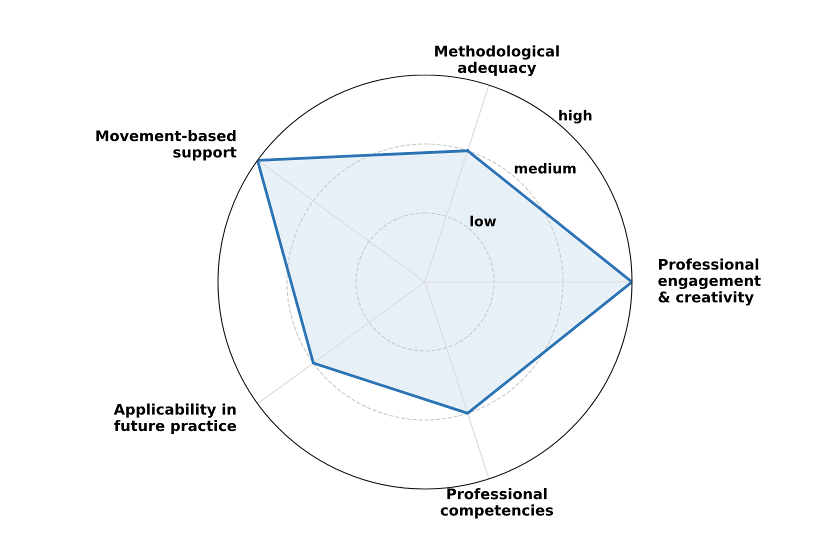 This screenshot has height=542, width=832. I want to click on y-tick-label: high, so click(575, 117).